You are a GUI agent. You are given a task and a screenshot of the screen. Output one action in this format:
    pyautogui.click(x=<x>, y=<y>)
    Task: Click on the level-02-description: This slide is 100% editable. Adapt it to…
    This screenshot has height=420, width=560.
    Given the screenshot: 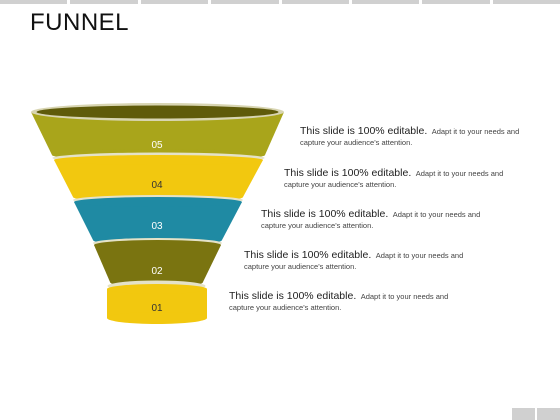 What is the action you would take?
    pyautogui.click(x=394, y=260)
    